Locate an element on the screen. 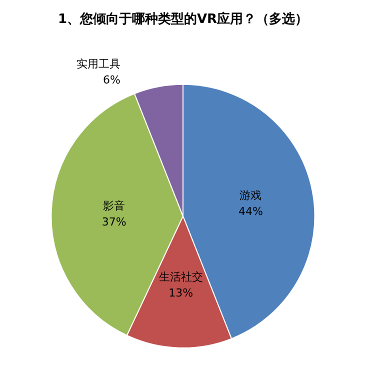 This screenshot has width=366, height=386. data-label: 13% is located at coordinates (181, 293).